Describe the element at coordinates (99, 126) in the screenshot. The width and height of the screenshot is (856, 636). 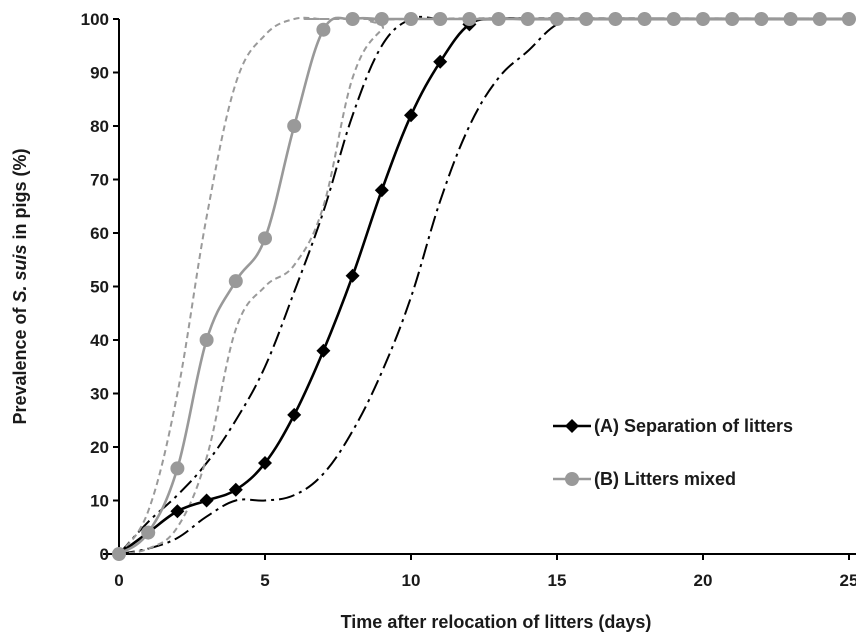
I see `y-tick-label: 80` at that location.